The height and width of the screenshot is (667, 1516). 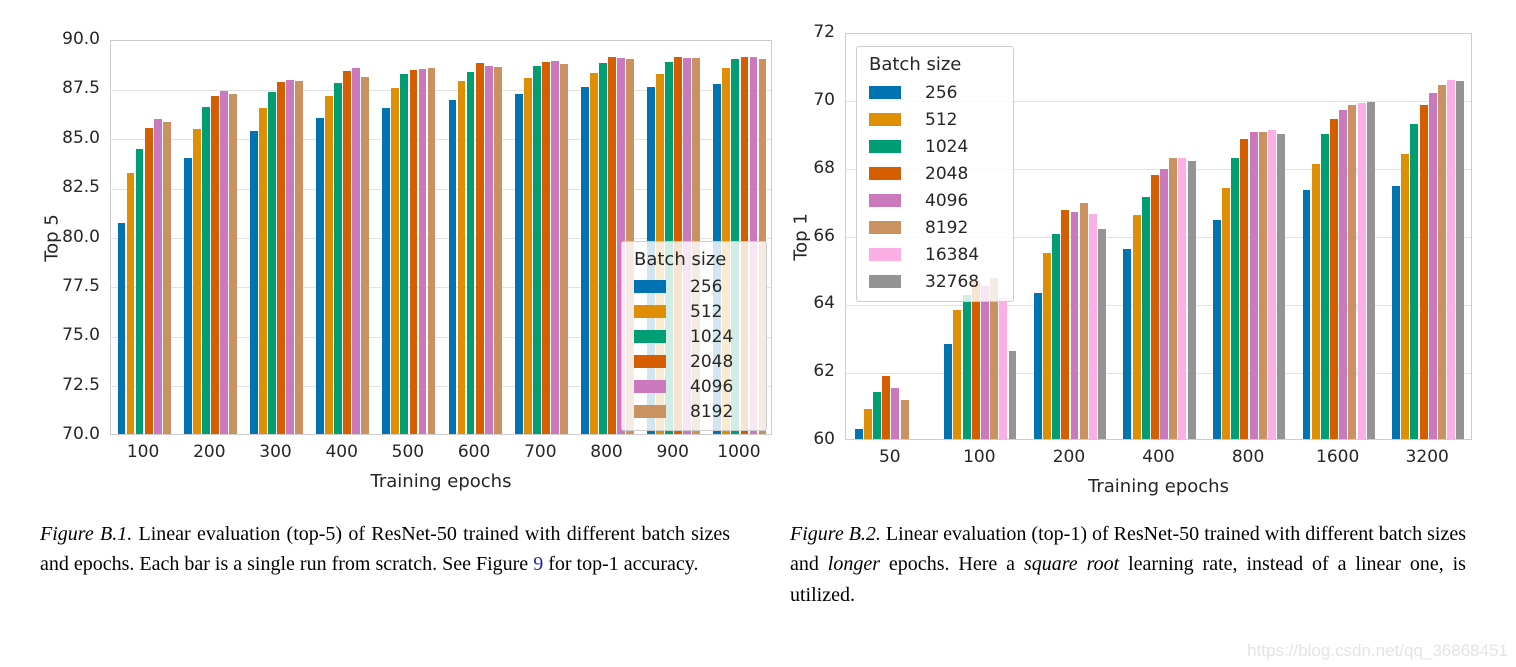 What do you see at coordinates (81, 335) in the screenshot?
I see `y-tick-label: 75.0` at bounding box center [81, 335].